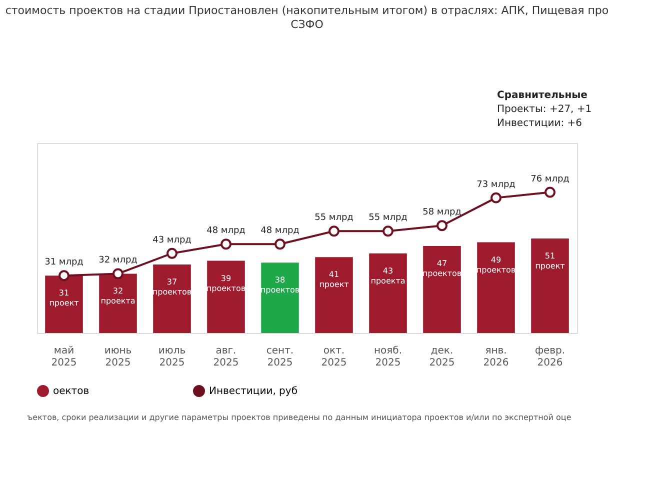  Describe the element at coordinates (226, 357) in the screenshot. I see `x-tick-label: авг. 2025` at that location.